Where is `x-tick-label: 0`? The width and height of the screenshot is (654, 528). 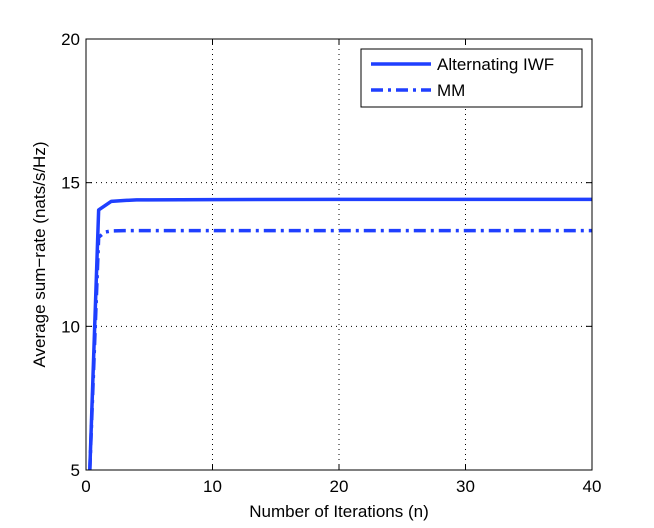 x-tick-label: 0 is located at coordinates (85, 486).